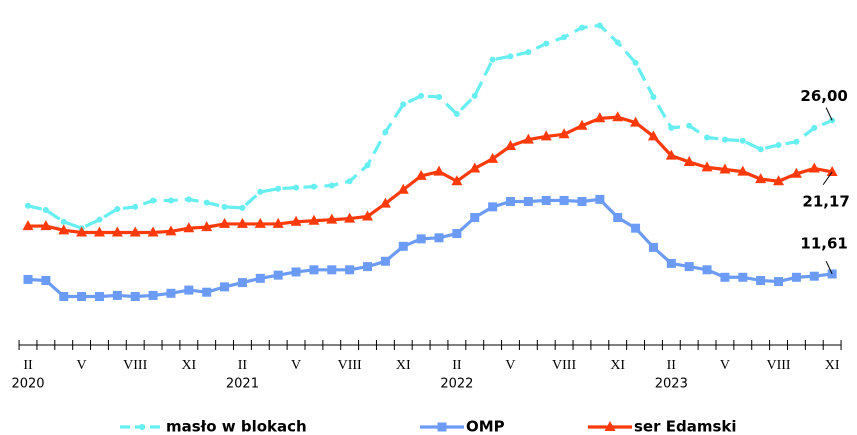 This screenshot has width=857, height=435. What do you see at coordinates (236, 426) in the screenshot?
I see `legend-label: masło w blokach` at bounding box center [236, 426].